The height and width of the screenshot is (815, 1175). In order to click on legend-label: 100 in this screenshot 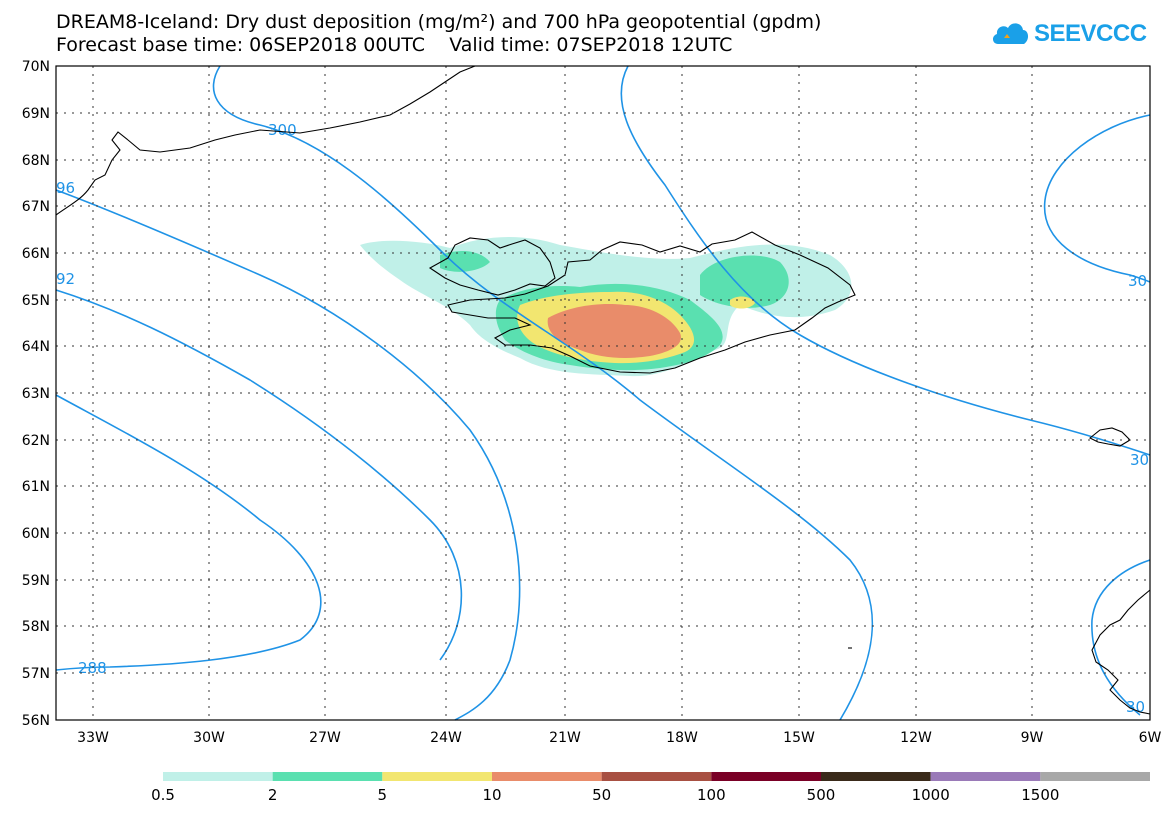, I will do `click(711, 795)`.